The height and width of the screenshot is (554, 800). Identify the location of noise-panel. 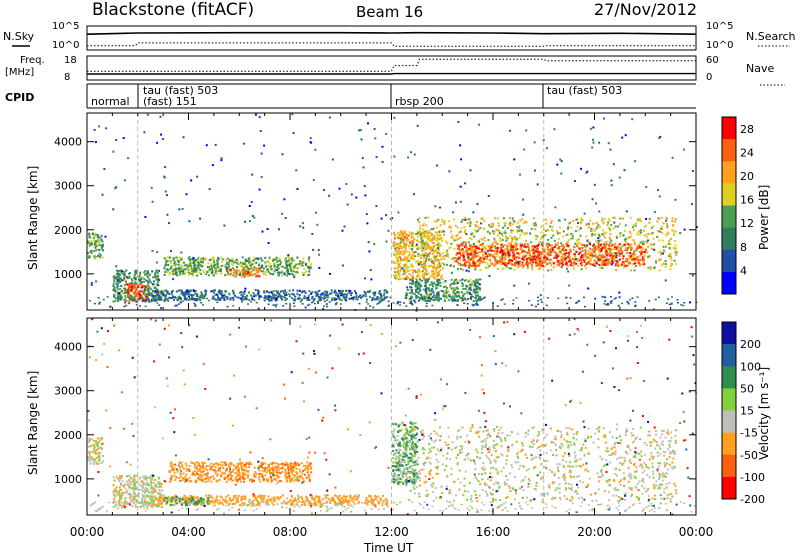
(391, 38).